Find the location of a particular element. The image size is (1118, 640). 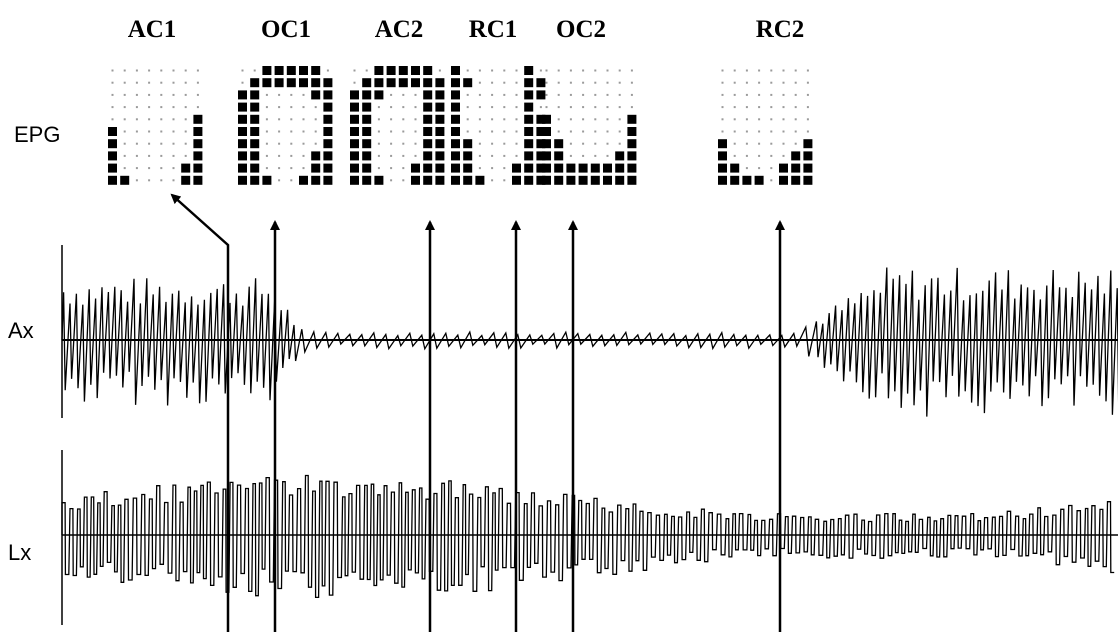

palatogram-rc1 is located at coordinates (498, 125).